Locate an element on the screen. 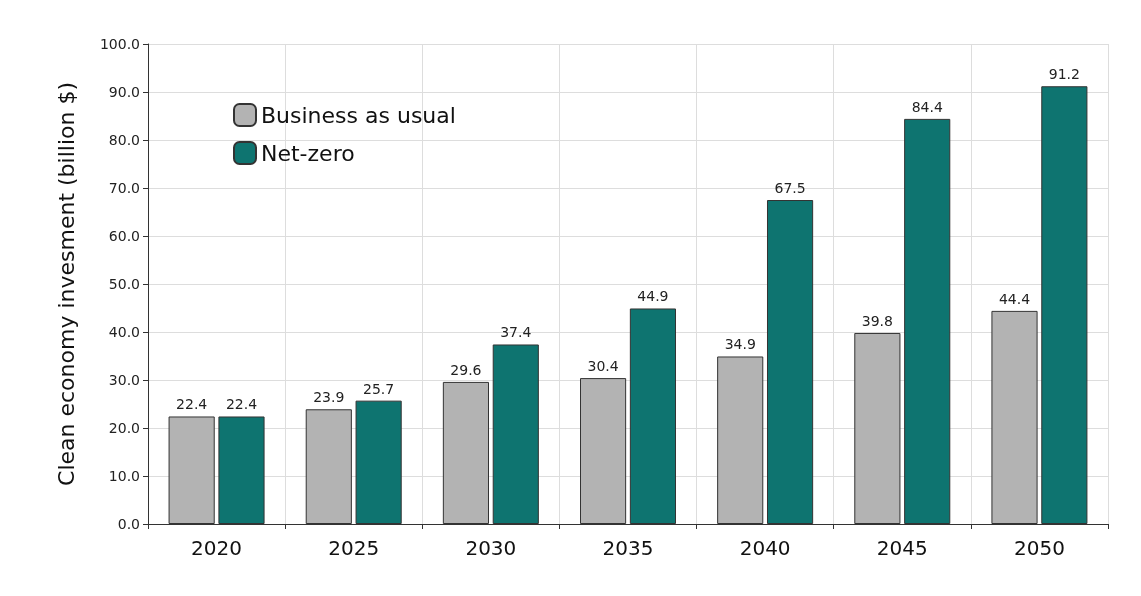 The width and height of the screenshot is (1141, 596). y-tick-label: 40.0 is located at coordinates (124, 332).